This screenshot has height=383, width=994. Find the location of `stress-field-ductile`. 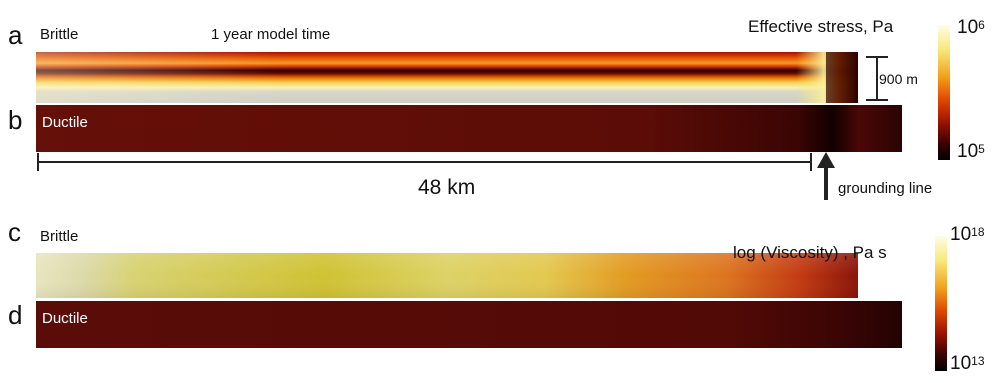

stress-field-ductile is located at coordinates (469, 128).